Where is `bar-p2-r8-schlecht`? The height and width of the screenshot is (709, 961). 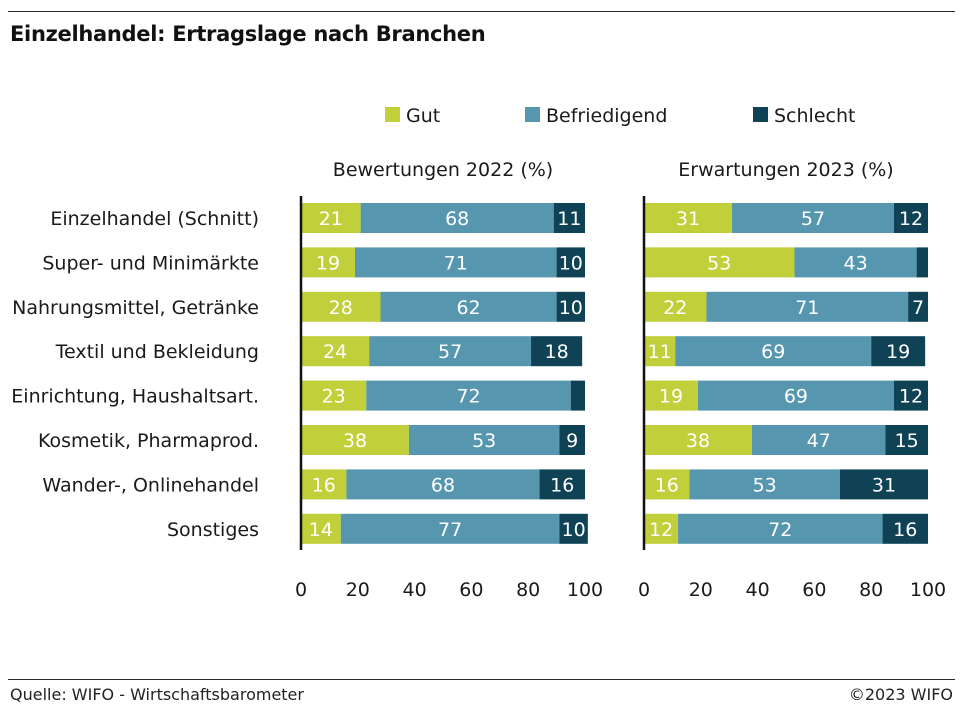
bar-p2-r8-schlecht is located at coordinates (905, 528).